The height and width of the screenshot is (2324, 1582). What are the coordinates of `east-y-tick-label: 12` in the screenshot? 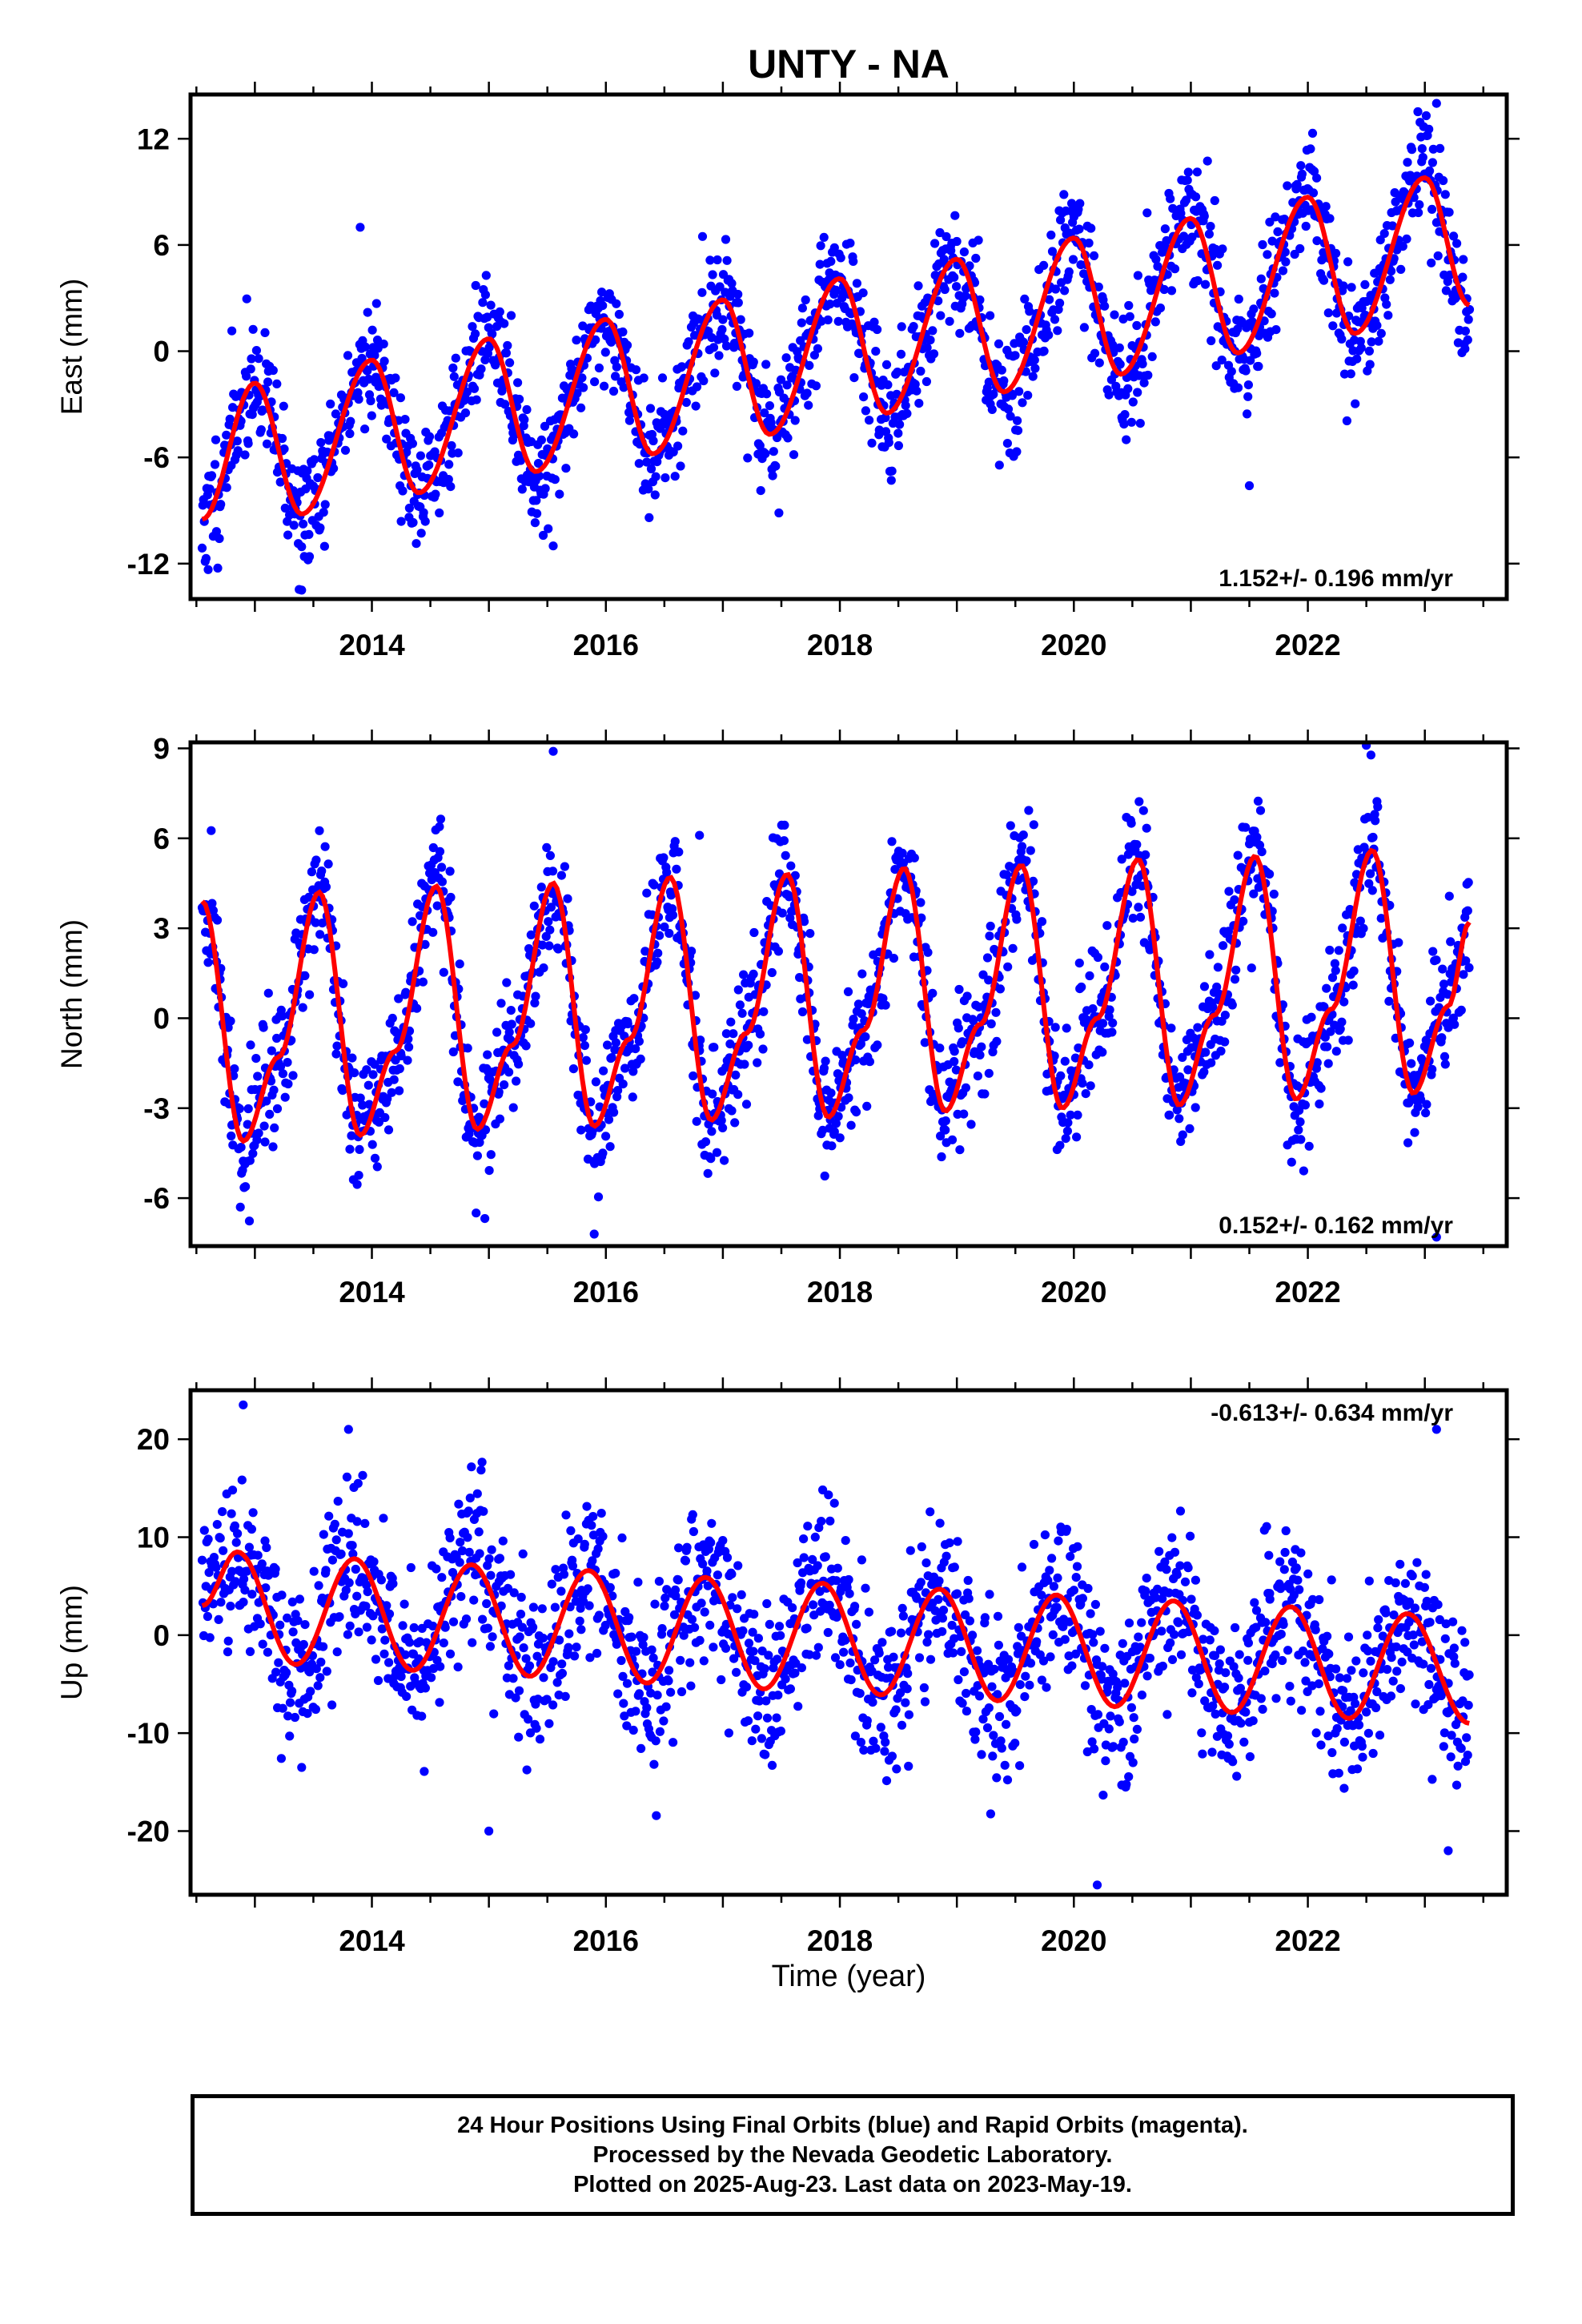 It's located at (154, 139).